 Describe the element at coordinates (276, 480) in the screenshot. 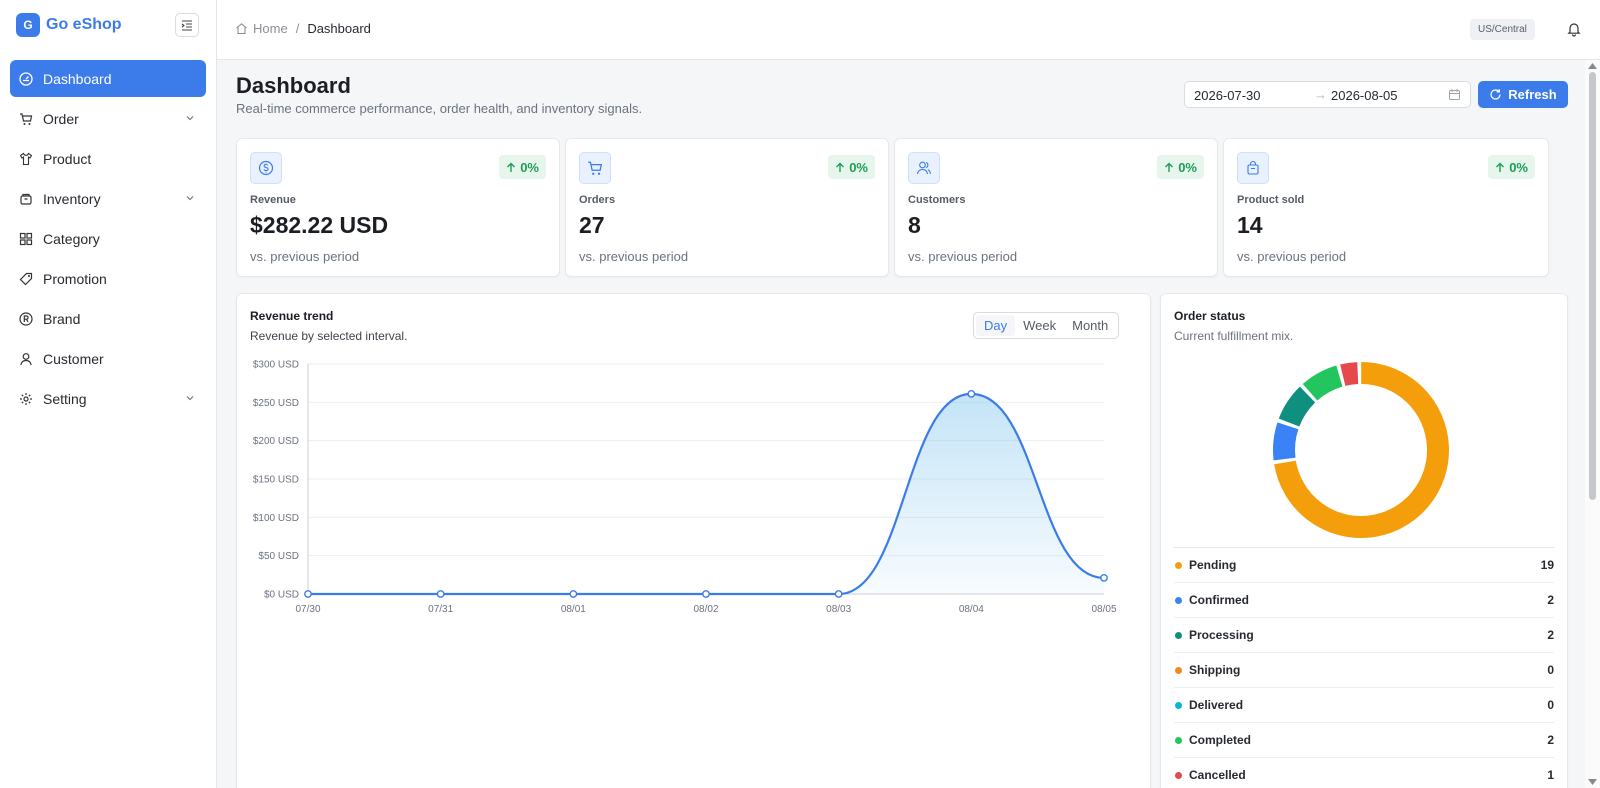

I see `y-tick-label: $150 USD` at that location.